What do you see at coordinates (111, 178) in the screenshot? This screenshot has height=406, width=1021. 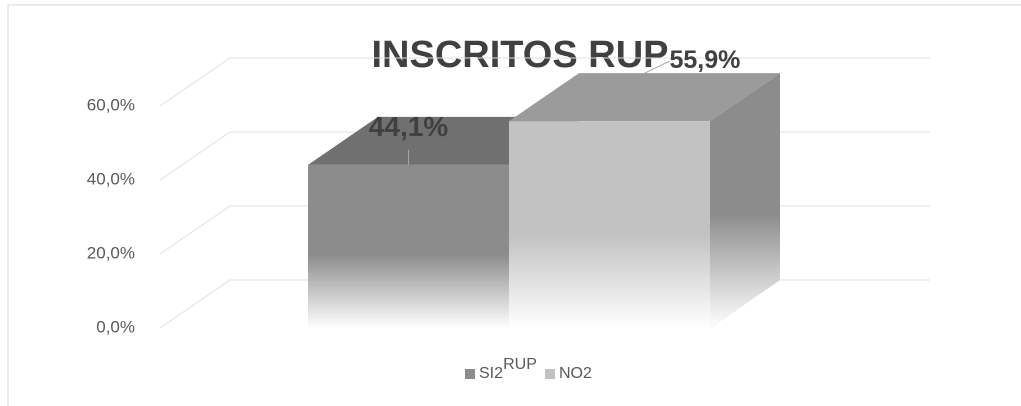 I see `y-tick-label: 40,0%` at bounding box center [111, 178].